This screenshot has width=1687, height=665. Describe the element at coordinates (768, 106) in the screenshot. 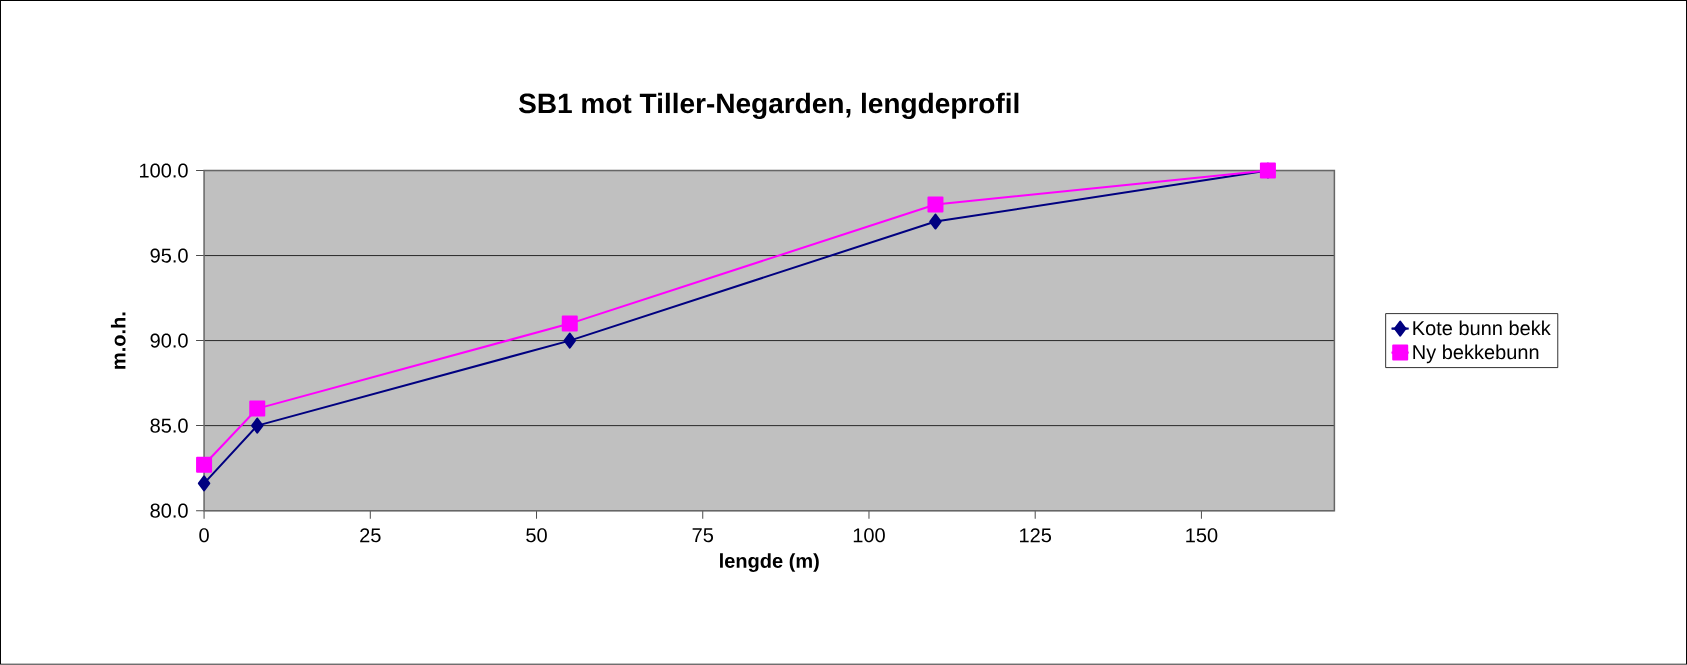

I see `chart-title: SB1 mot Tiller-Negarden, lengdeprofil` at that location.